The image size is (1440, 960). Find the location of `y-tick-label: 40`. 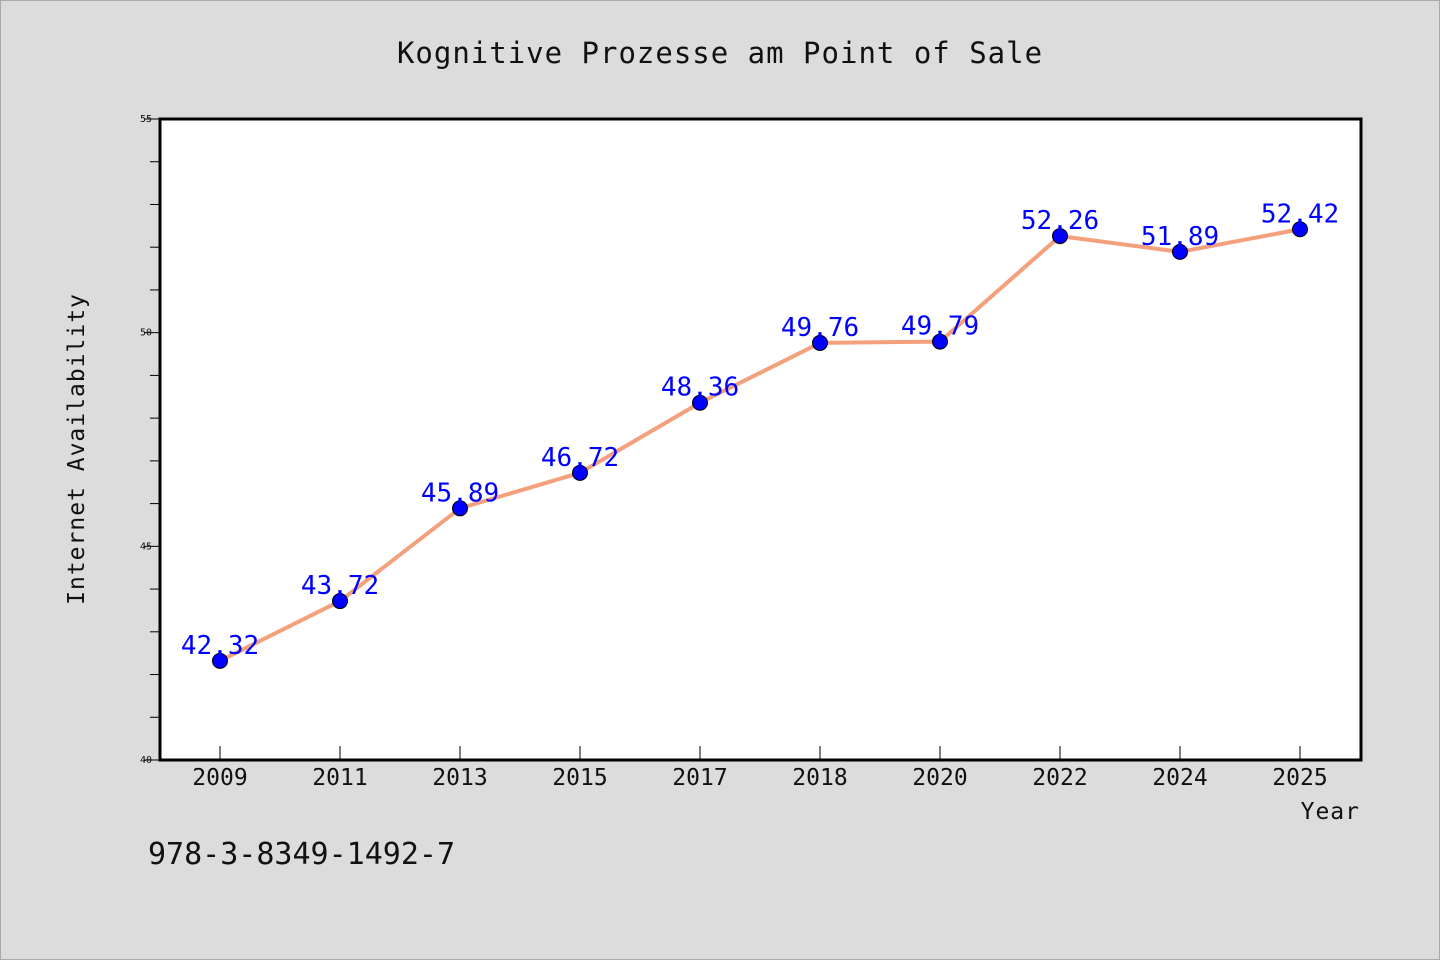

y-tick-label: 40 is located at coordinates (146, 760).